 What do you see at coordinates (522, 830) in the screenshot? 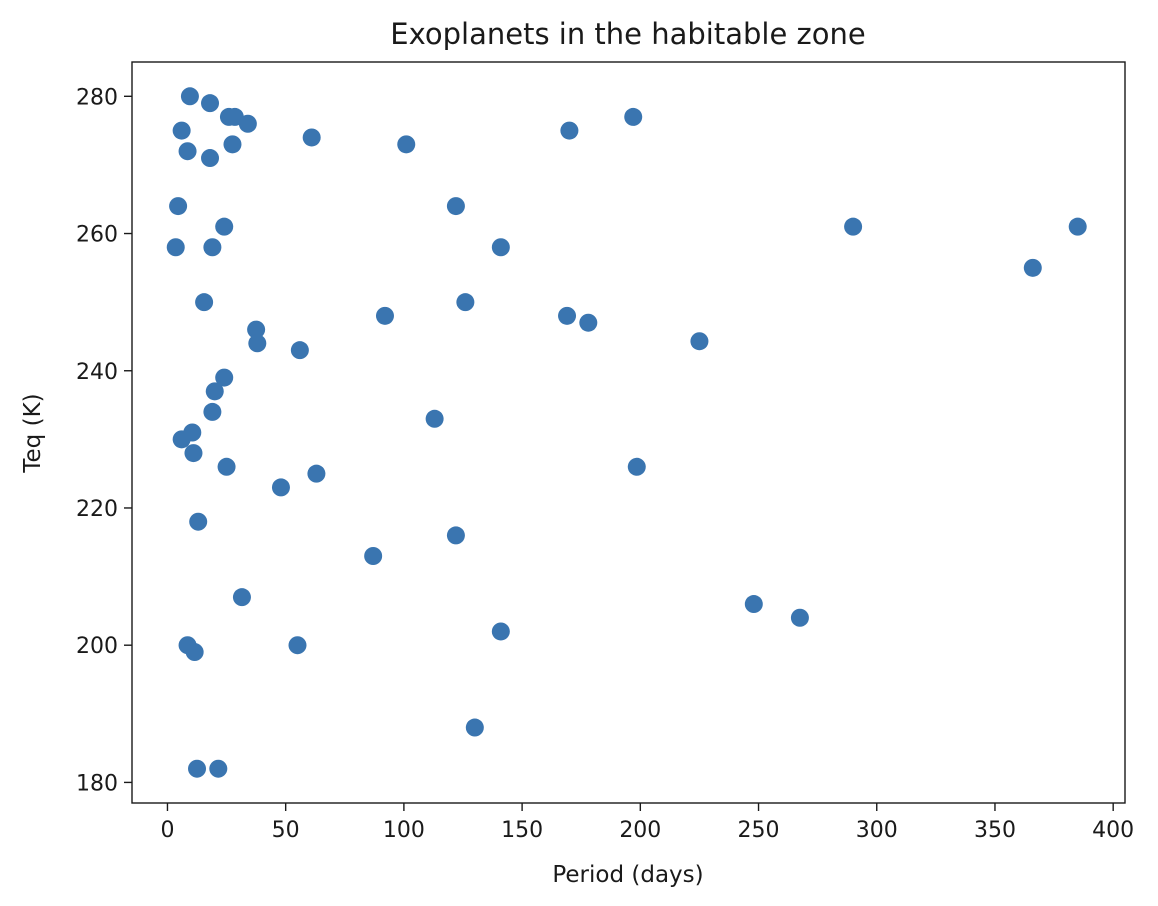
I see `x-tick-label: 150` at bounding box center [522, 830].